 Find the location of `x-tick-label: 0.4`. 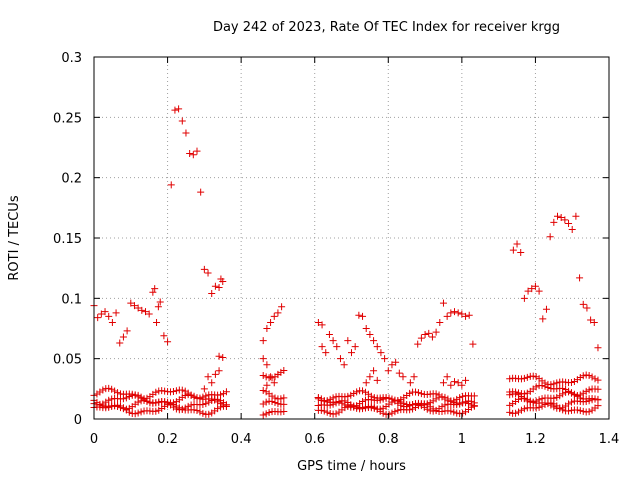

x-tick-label: 0.4 is located at coordinates (241, 439).